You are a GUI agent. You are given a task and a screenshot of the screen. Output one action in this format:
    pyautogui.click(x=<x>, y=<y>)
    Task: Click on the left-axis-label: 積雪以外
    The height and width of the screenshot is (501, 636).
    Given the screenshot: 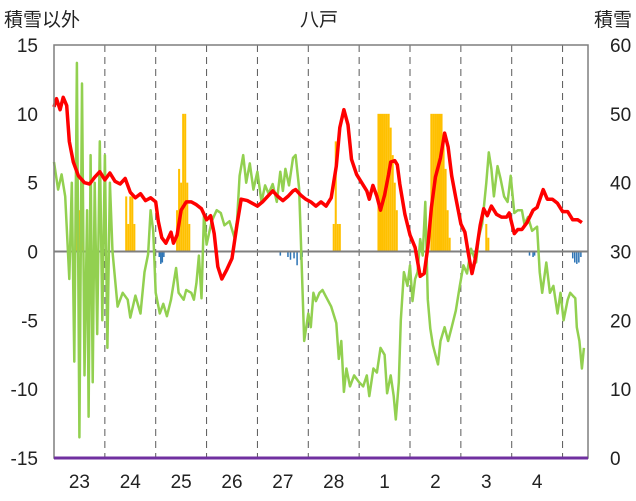 What is the action you would take?
    pyautogui.click(x=42, y=20)
    